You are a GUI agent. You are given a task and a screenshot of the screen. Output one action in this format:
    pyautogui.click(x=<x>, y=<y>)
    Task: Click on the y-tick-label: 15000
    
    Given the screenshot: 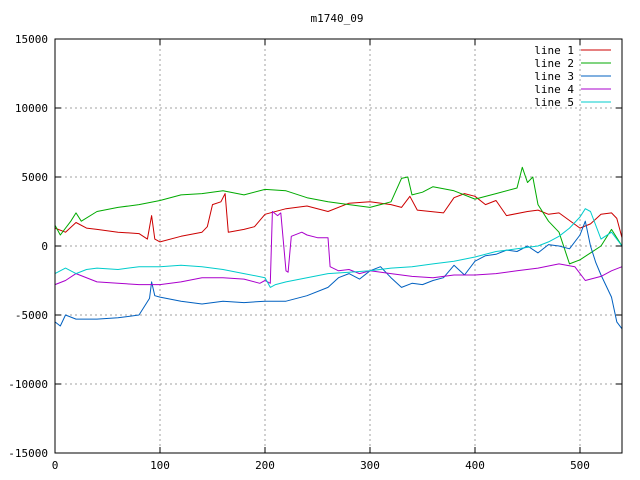 What is the action you would take?
    pyautogui.click(x=31, y=39)
    